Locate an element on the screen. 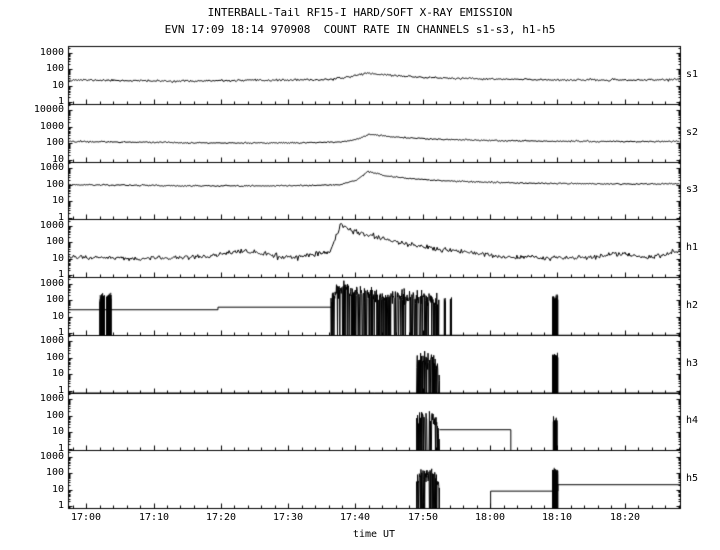 The height and width of the screenshot is (550, 720). x-tick-label: 17:50 is located at coordinates (423, 517).